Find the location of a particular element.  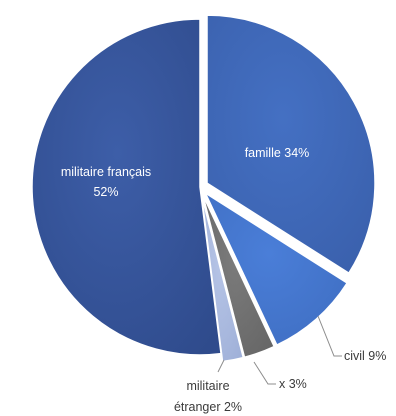

slice-x is located at coordinates (238, 276).